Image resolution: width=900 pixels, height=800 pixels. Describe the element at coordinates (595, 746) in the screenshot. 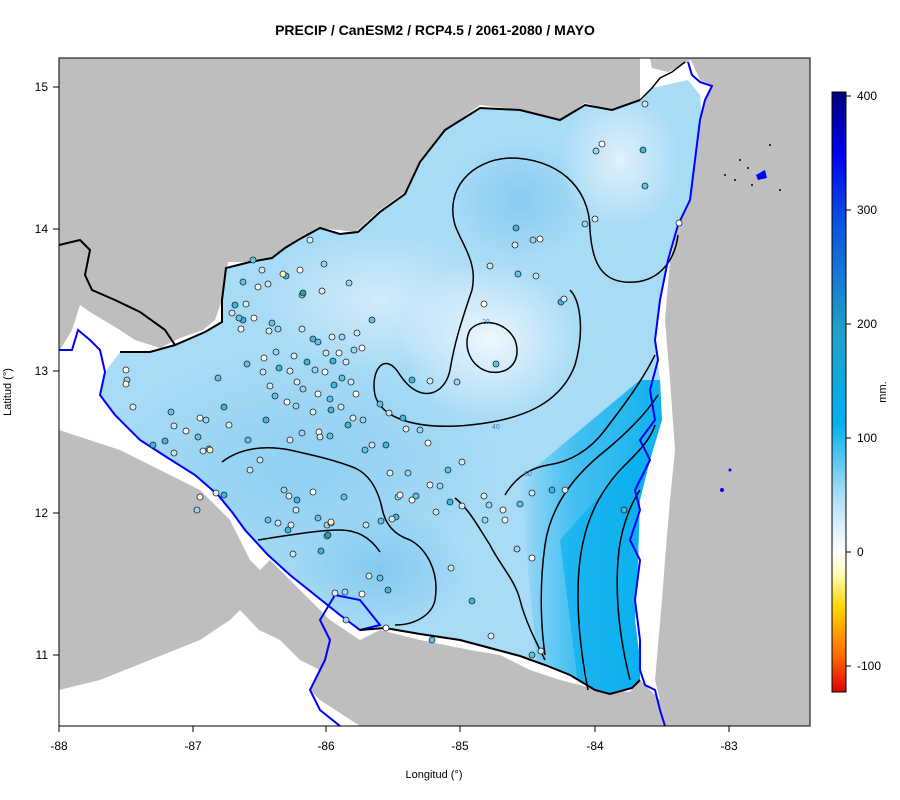

I see `x-tick-label: -84` at that location.